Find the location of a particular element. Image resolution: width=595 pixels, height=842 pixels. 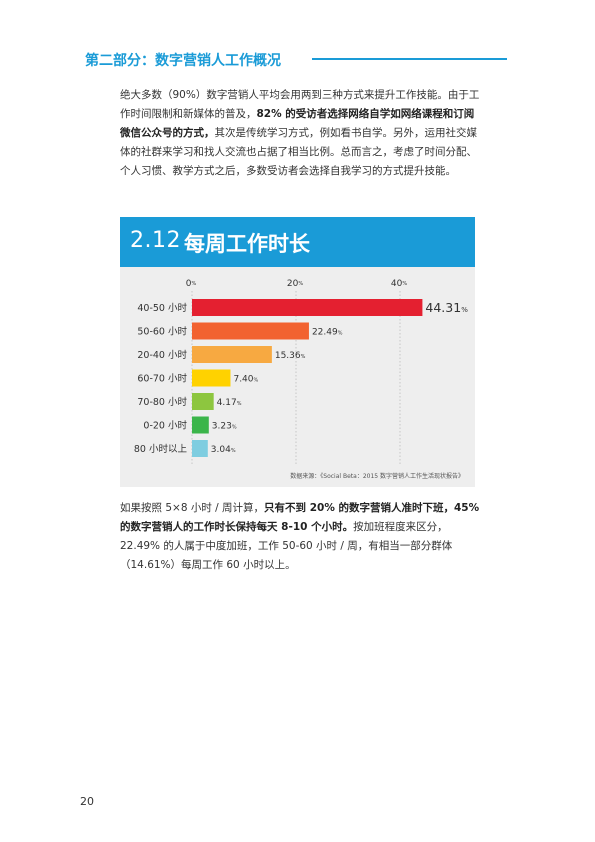

data-label: 15.36% is located at coordinates (290, 356).